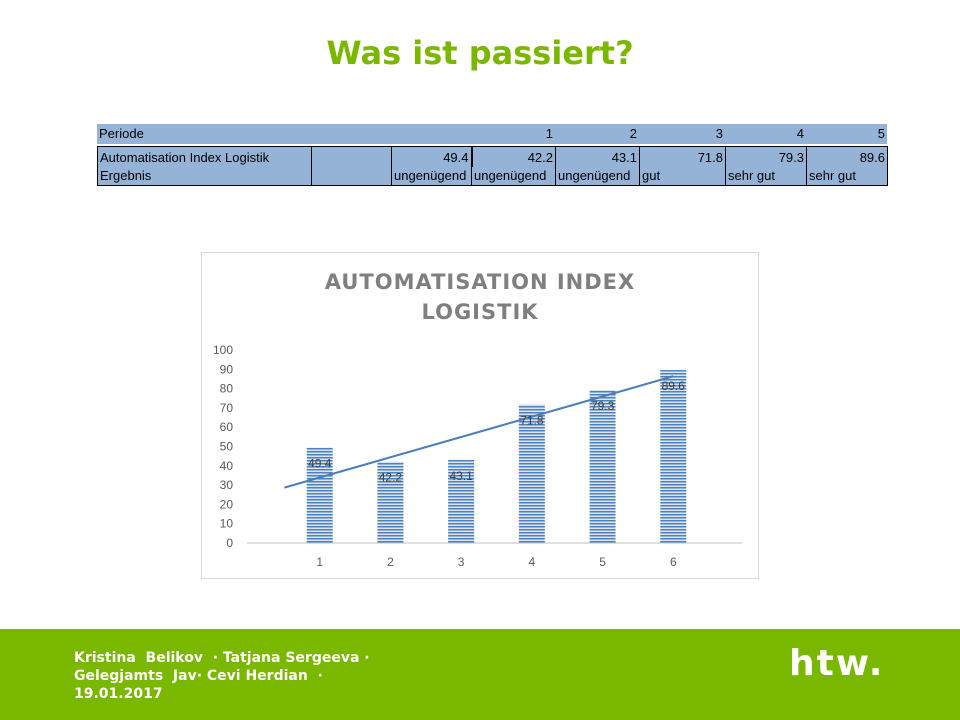  Describe the element at coordinates (603, 406) in the screenshot. I see `data-label: 79.3` at that location.